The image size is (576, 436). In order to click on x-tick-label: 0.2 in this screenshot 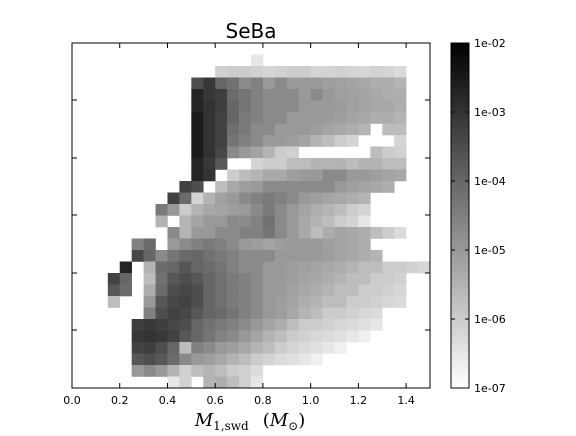, I will do `click(120, 400)`.